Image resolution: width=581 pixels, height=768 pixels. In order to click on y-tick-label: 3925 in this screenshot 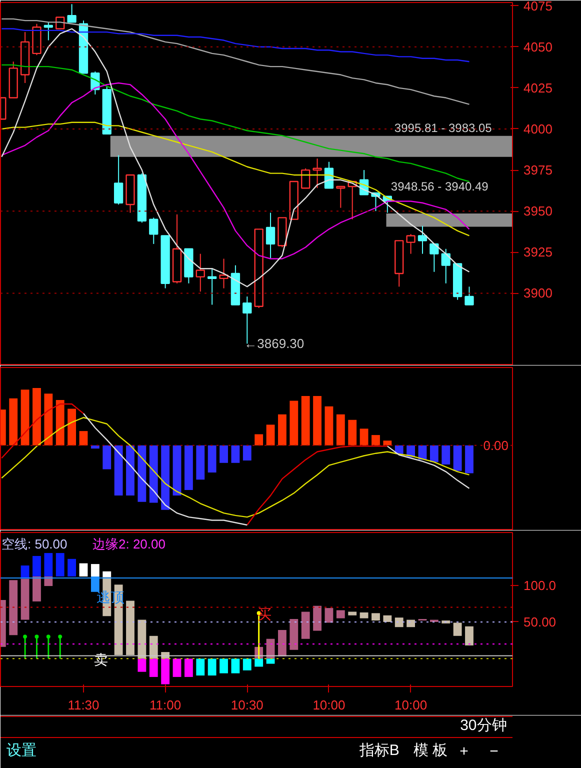, I will do `click(538, 252)`.